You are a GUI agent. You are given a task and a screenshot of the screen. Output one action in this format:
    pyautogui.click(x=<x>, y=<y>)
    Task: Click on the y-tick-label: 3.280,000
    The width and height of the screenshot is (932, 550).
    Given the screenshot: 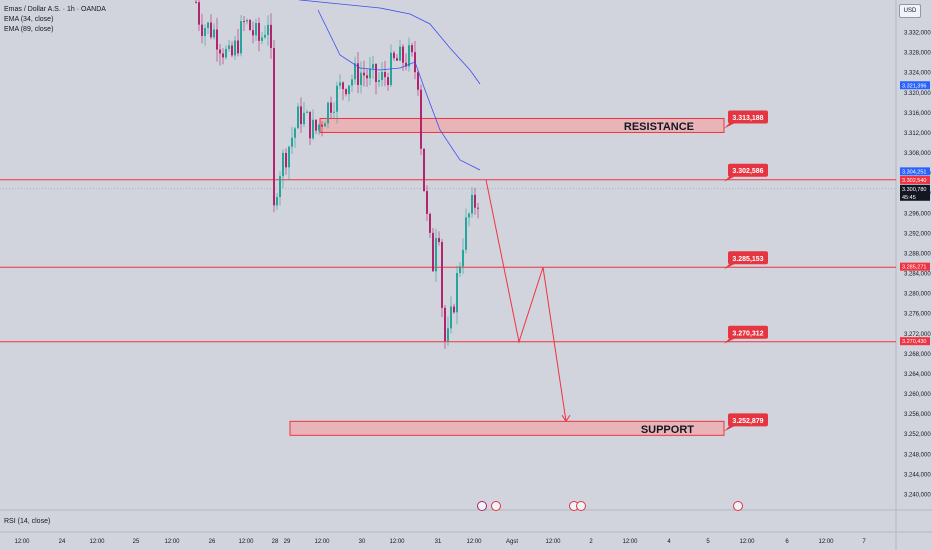 What is the action you would take?
    pyautogui.click(x=917, y=295)
    